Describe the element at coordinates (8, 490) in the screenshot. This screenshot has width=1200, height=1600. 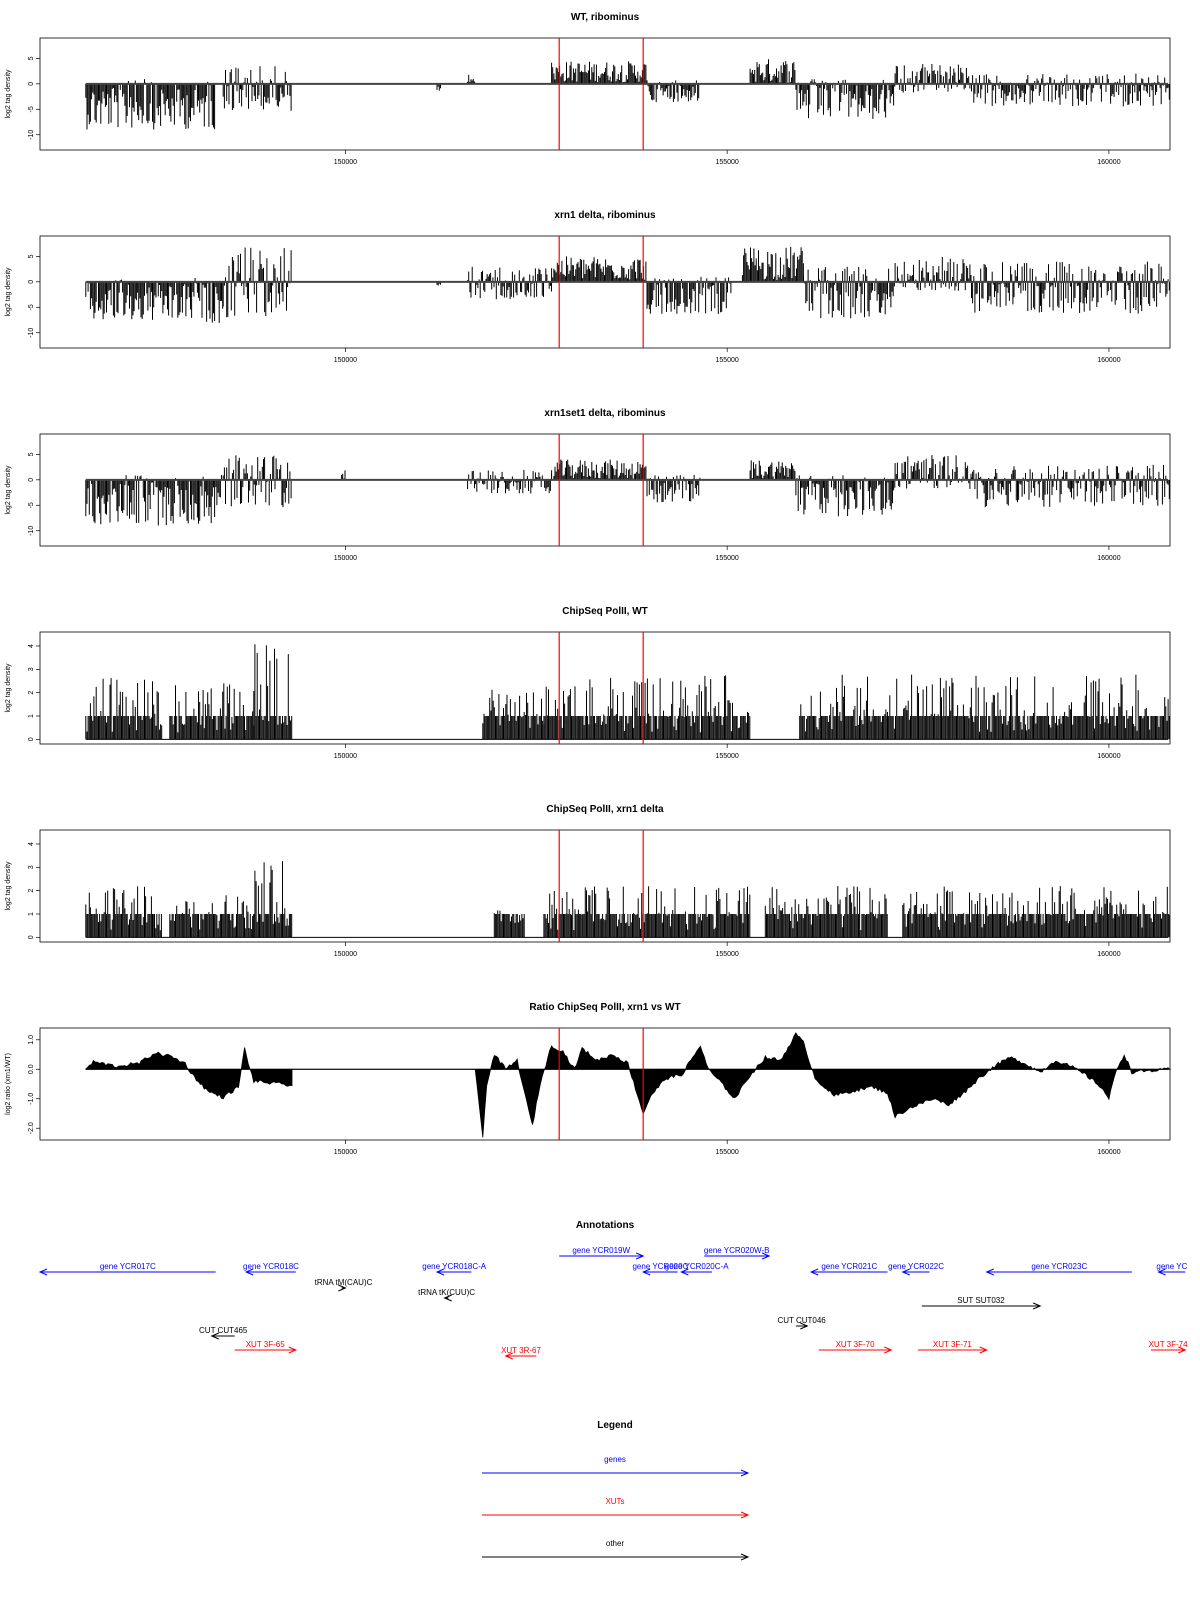
I see `y-axis-label: log2 tag density` at that location.